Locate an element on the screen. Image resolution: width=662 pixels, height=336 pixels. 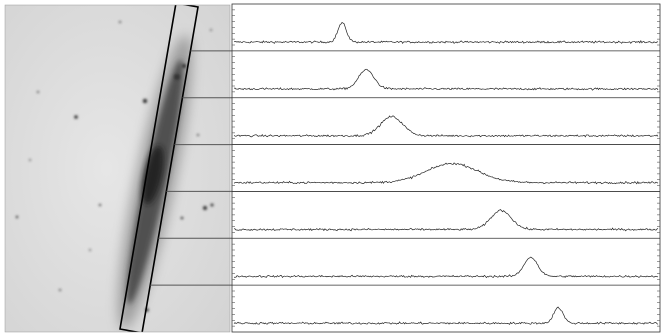
slit-box is located at coordinates (159, 168).